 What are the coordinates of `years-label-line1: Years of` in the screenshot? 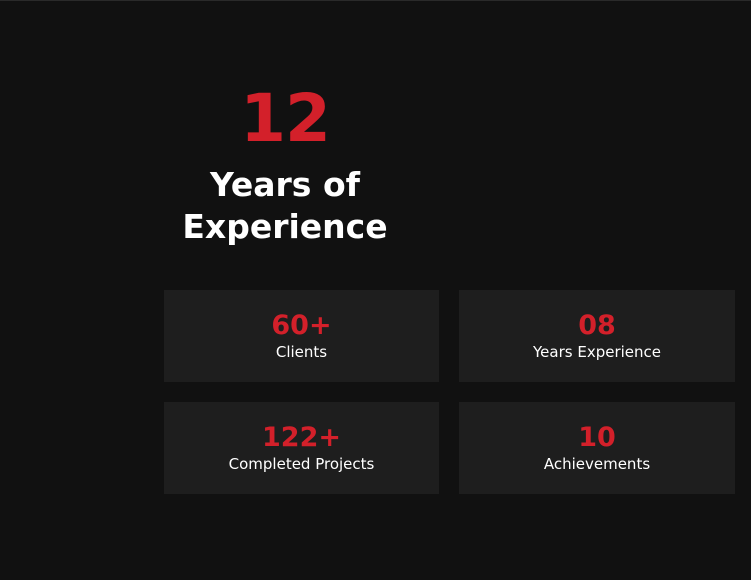 It's located at (285, 185).